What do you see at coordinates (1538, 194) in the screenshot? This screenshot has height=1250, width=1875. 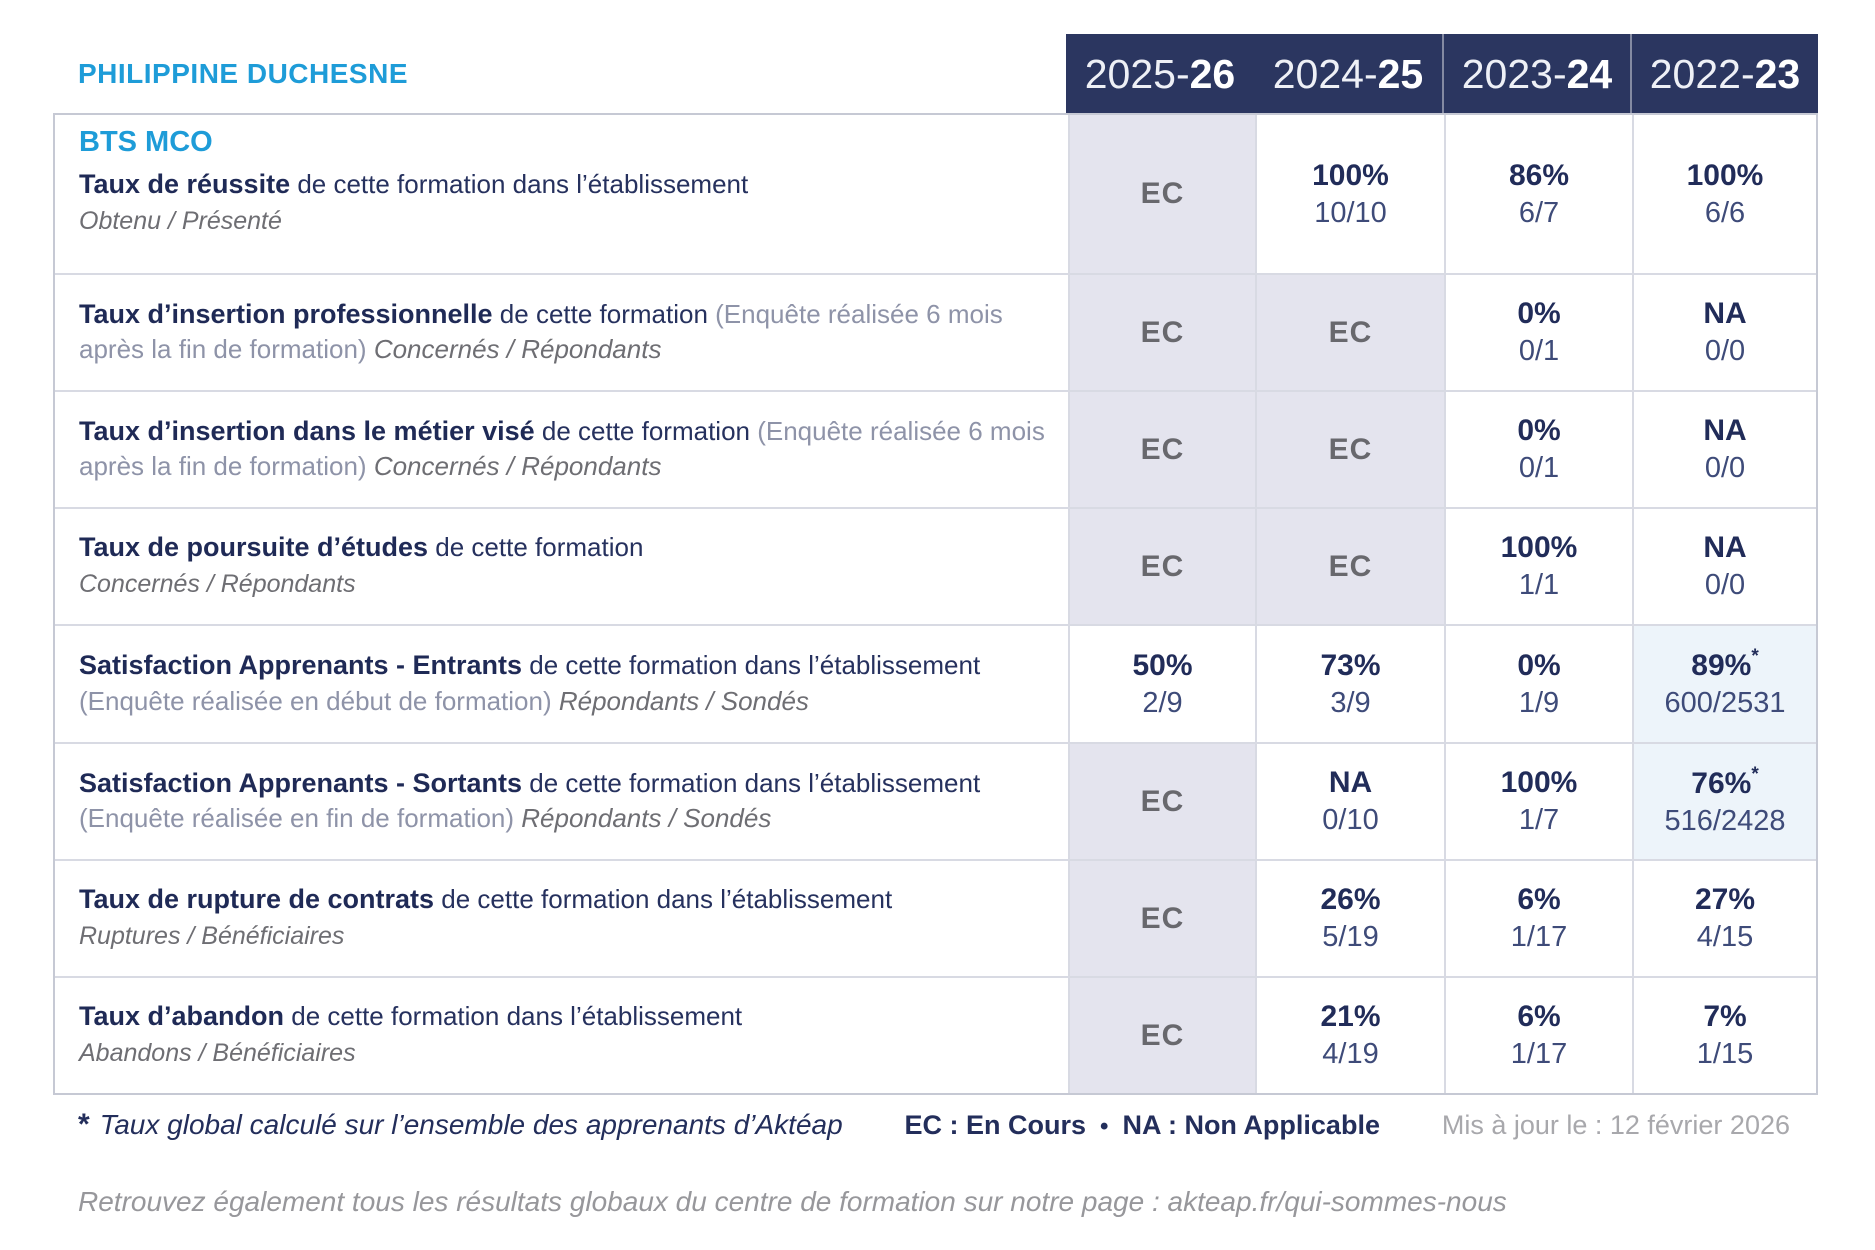 I see `value-cell: 86% 6/7` at bounding box center [1538, 194].